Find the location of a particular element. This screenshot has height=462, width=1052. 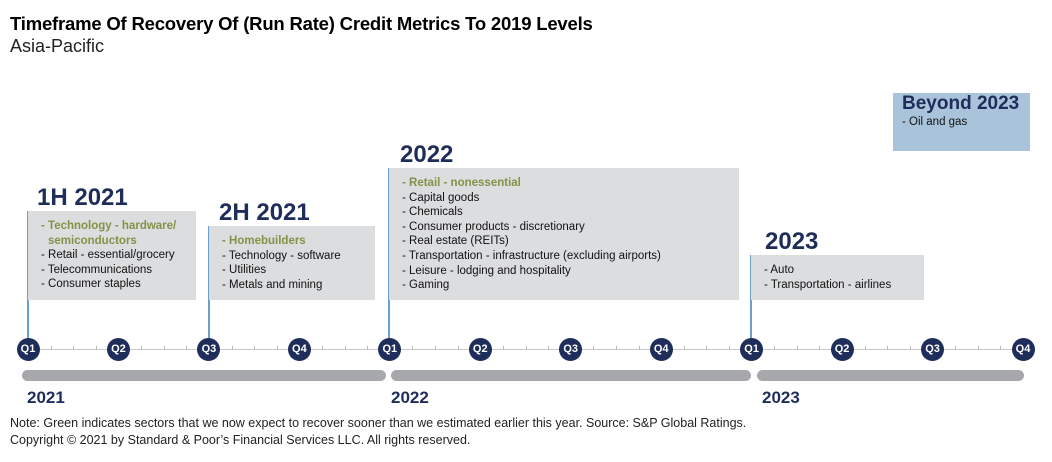

sector-item: - Capital goods is located at coordinates (441, 197).